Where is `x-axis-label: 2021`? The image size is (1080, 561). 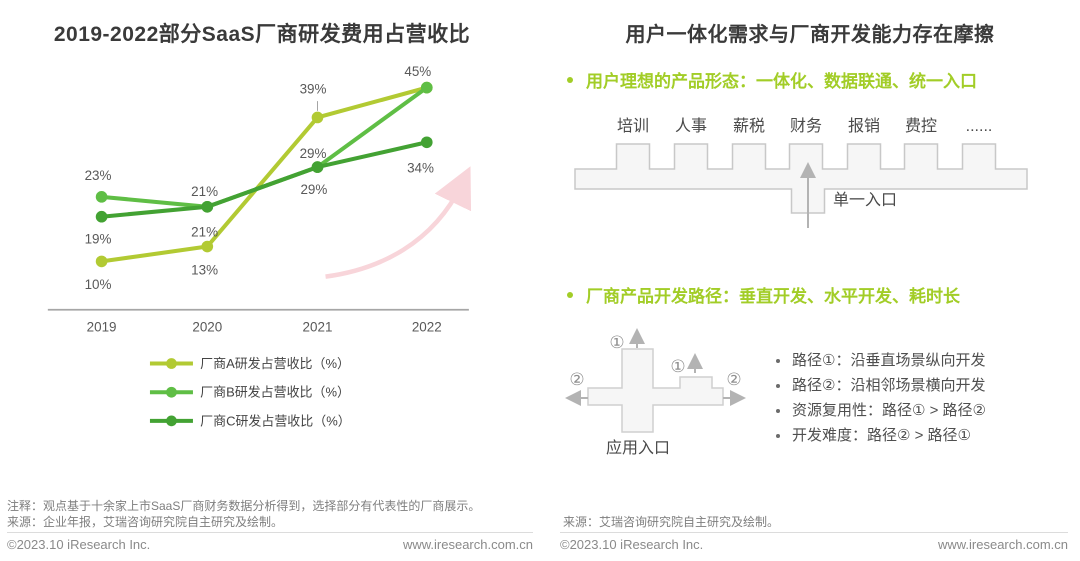 x-axis-label: 2021 is located at coordinates (318, 326).